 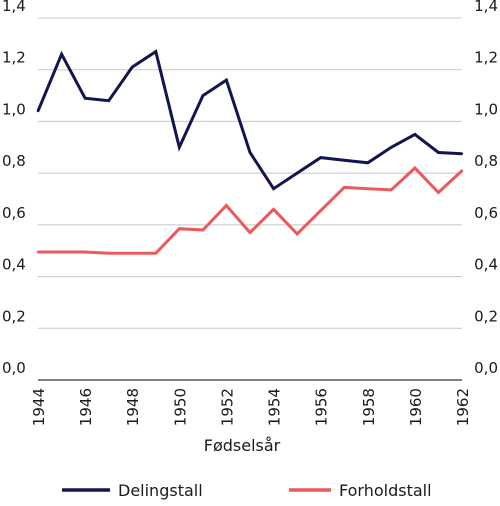 What do you see at coordinates (14, 316) in the screenshot?
I see `y-tick-label-left: 0,2` at bounding box center [14, 316].